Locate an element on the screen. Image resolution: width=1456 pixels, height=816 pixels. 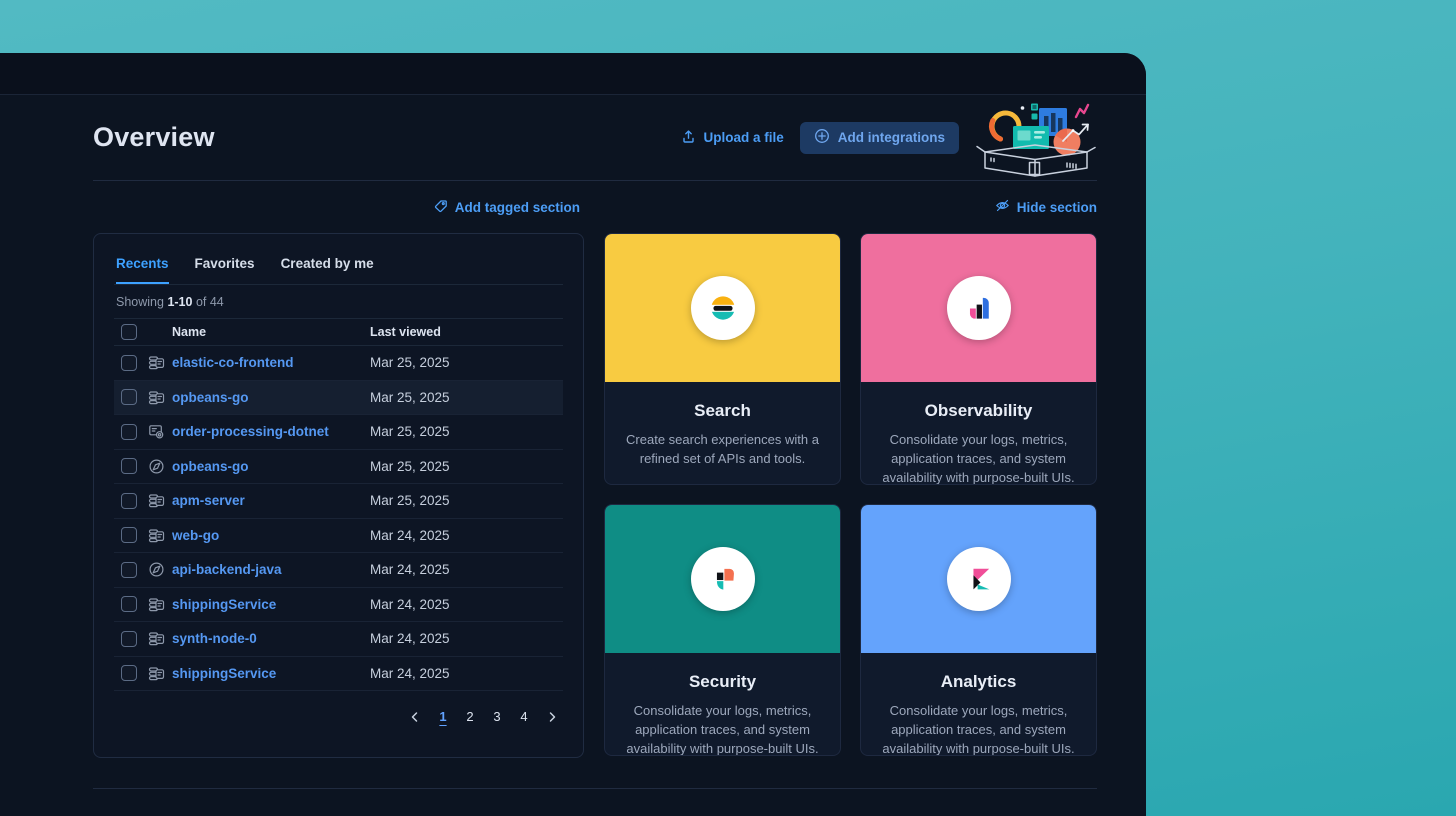
add-tagged-section-button: Add tagged section is located at coordinates (507, 207).